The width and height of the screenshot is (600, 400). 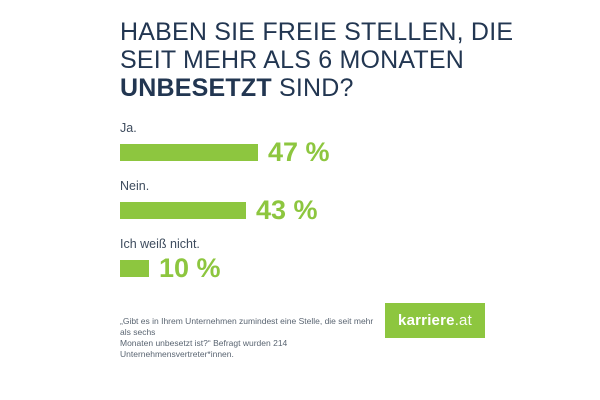 What do you see at coordinates (196, 88) in the screenshot?
I see `title-line-3-bold: UNBESETZT` at bounding box center [196, 88].